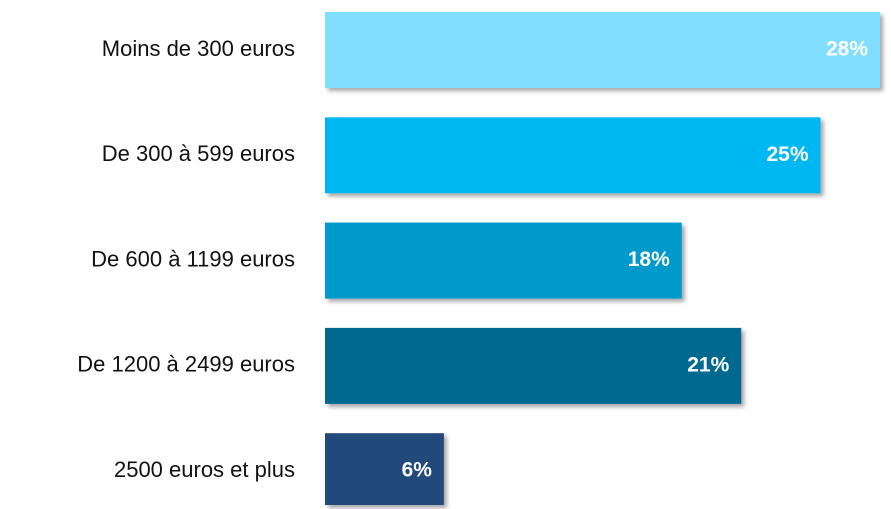 The width and height of the screenshot is (891, 509). What do you see at coordinates (198, 153) in the screenshot?
I see `category-label: De 300 à 599 euros` at bounding box center [198, 153].